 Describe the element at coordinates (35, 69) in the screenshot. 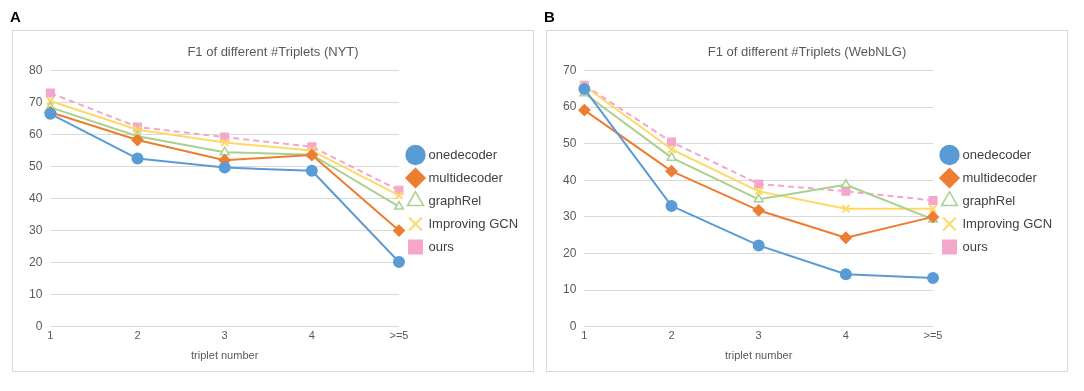

I see `y-tick-label: 80` at that location.